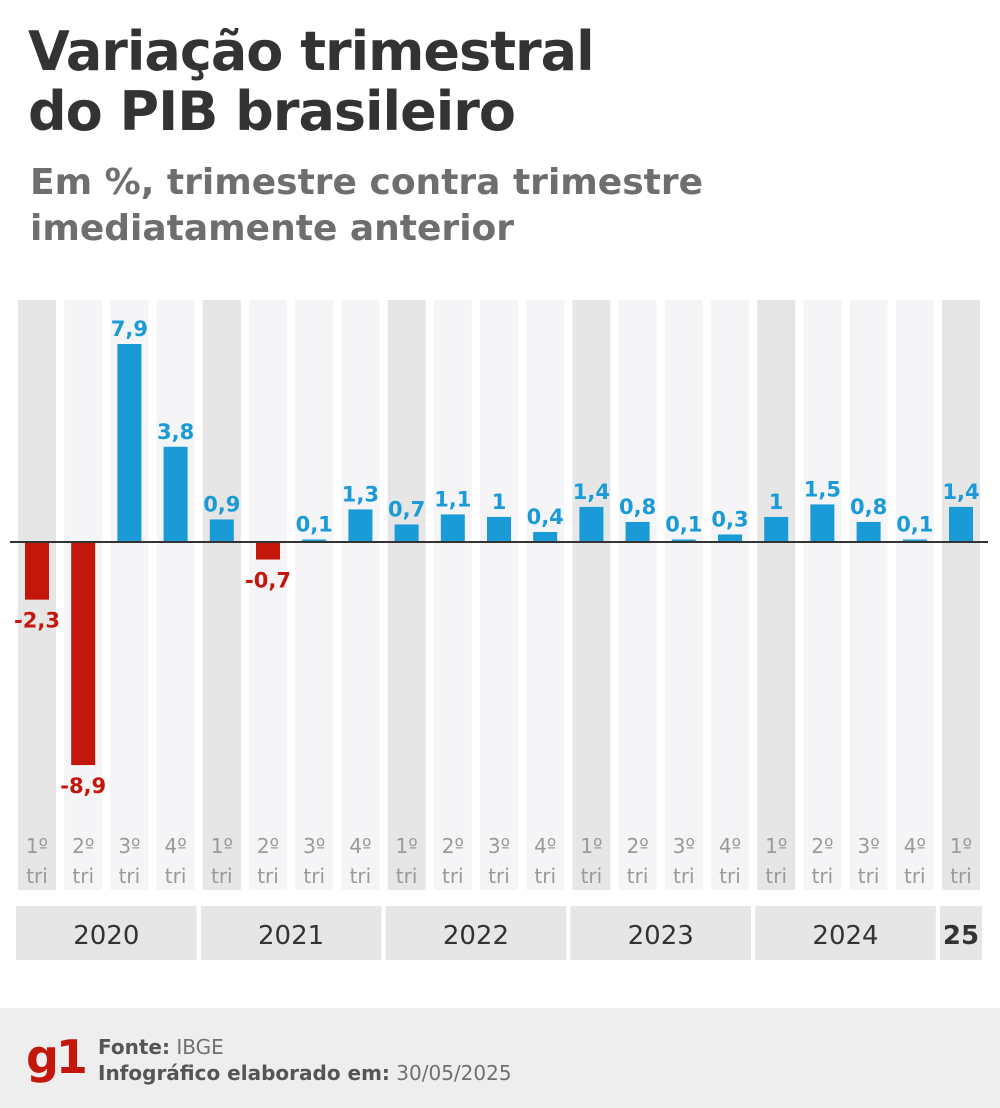 This screenshot has height=1108, width=1000. Describe the element at coordinates (272, 111) in the screenshot. I see `title-line-2: do PIB brasileiro` at that location.